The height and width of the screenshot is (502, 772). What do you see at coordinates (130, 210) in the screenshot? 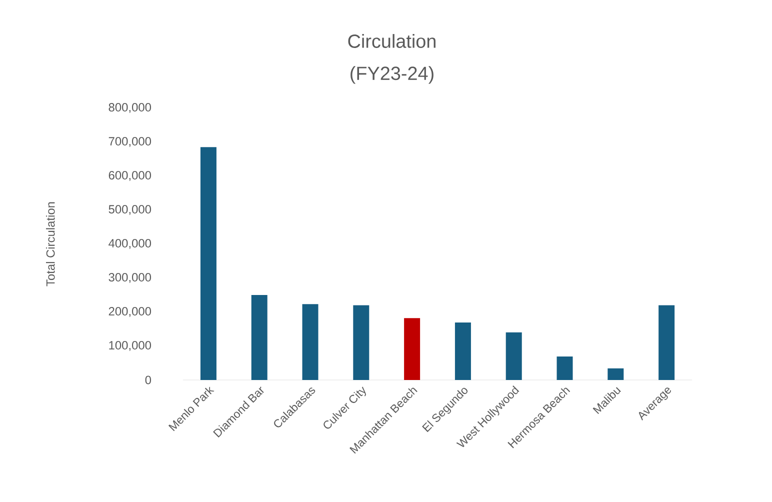
I see `y-tick-label: 500,000` at bounding box center [130, 210].